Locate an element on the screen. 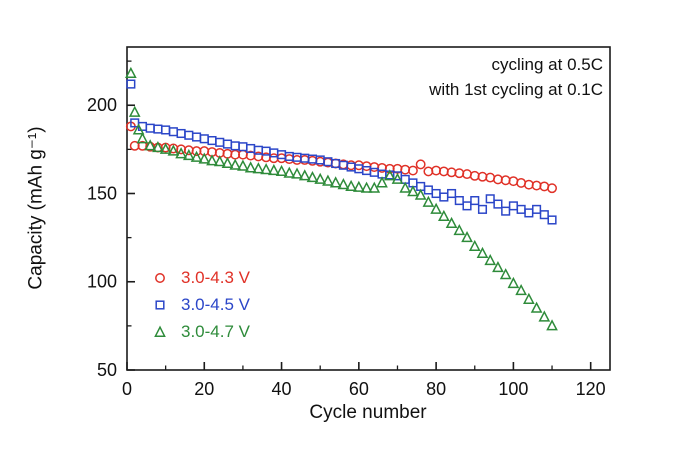  legend-label: 3.0-4.3 V is located at coordinates (215, 277).